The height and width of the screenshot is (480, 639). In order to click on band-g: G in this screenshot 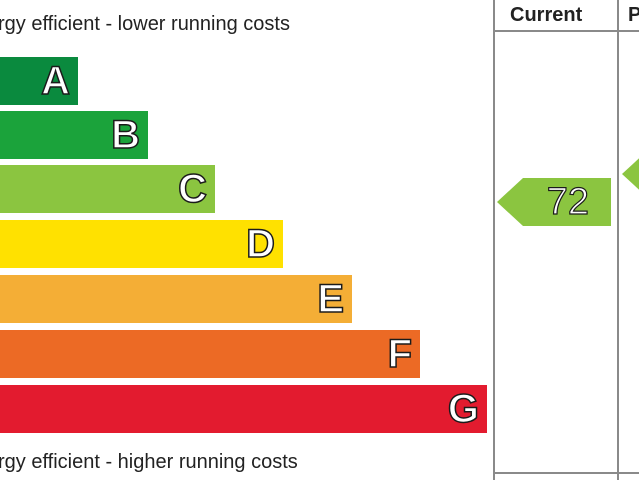, I will do `click(243, 409)`.